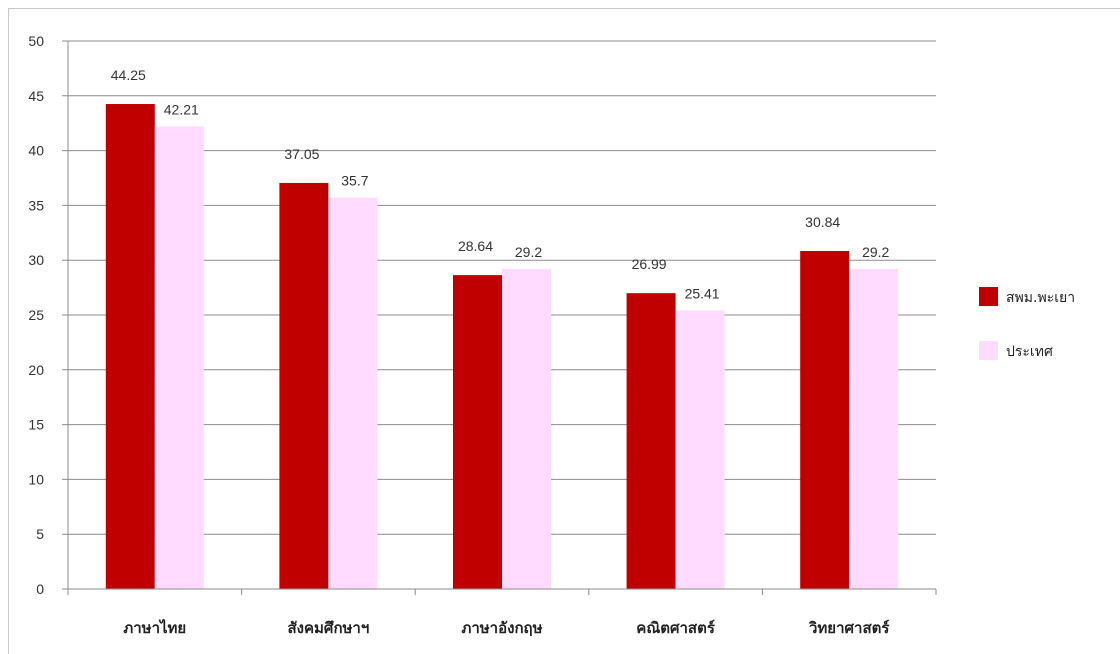 This screenshot has width=1120, height=654. Describe the element at coordinates (301, 154) in the screenshot. I see `data-label: 37.05` at that location.